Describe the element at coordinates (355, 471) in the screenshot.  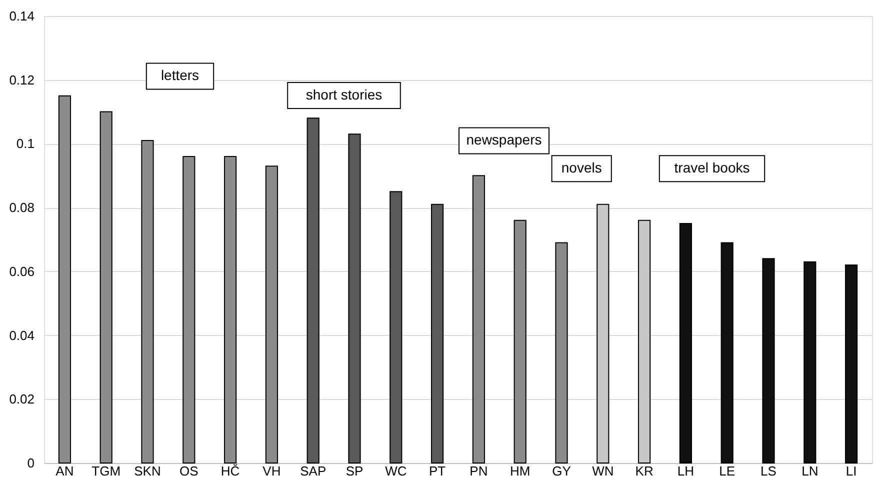
I see `x-tick-label: SP` at that location.